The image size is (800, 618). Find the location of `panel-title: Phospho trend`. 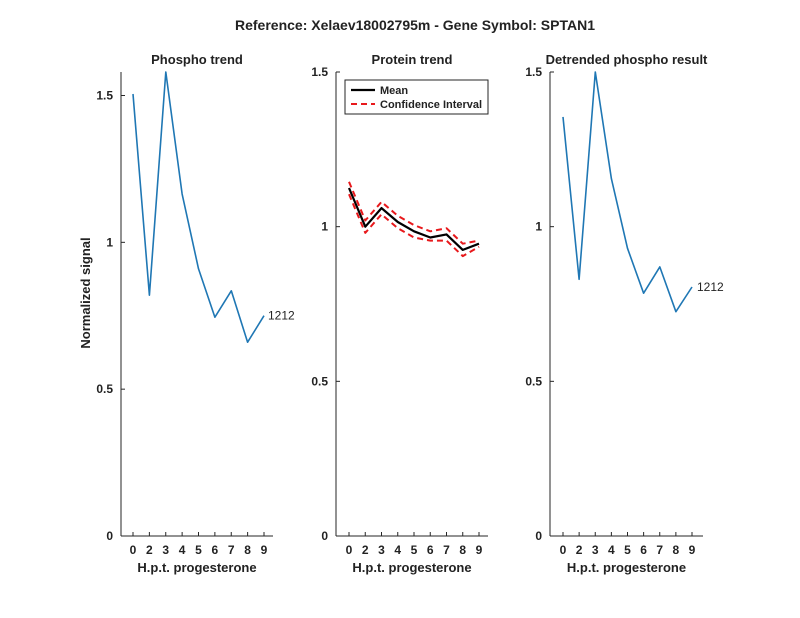

panel-title: Phospho trend is located at coordinates (197, 59).